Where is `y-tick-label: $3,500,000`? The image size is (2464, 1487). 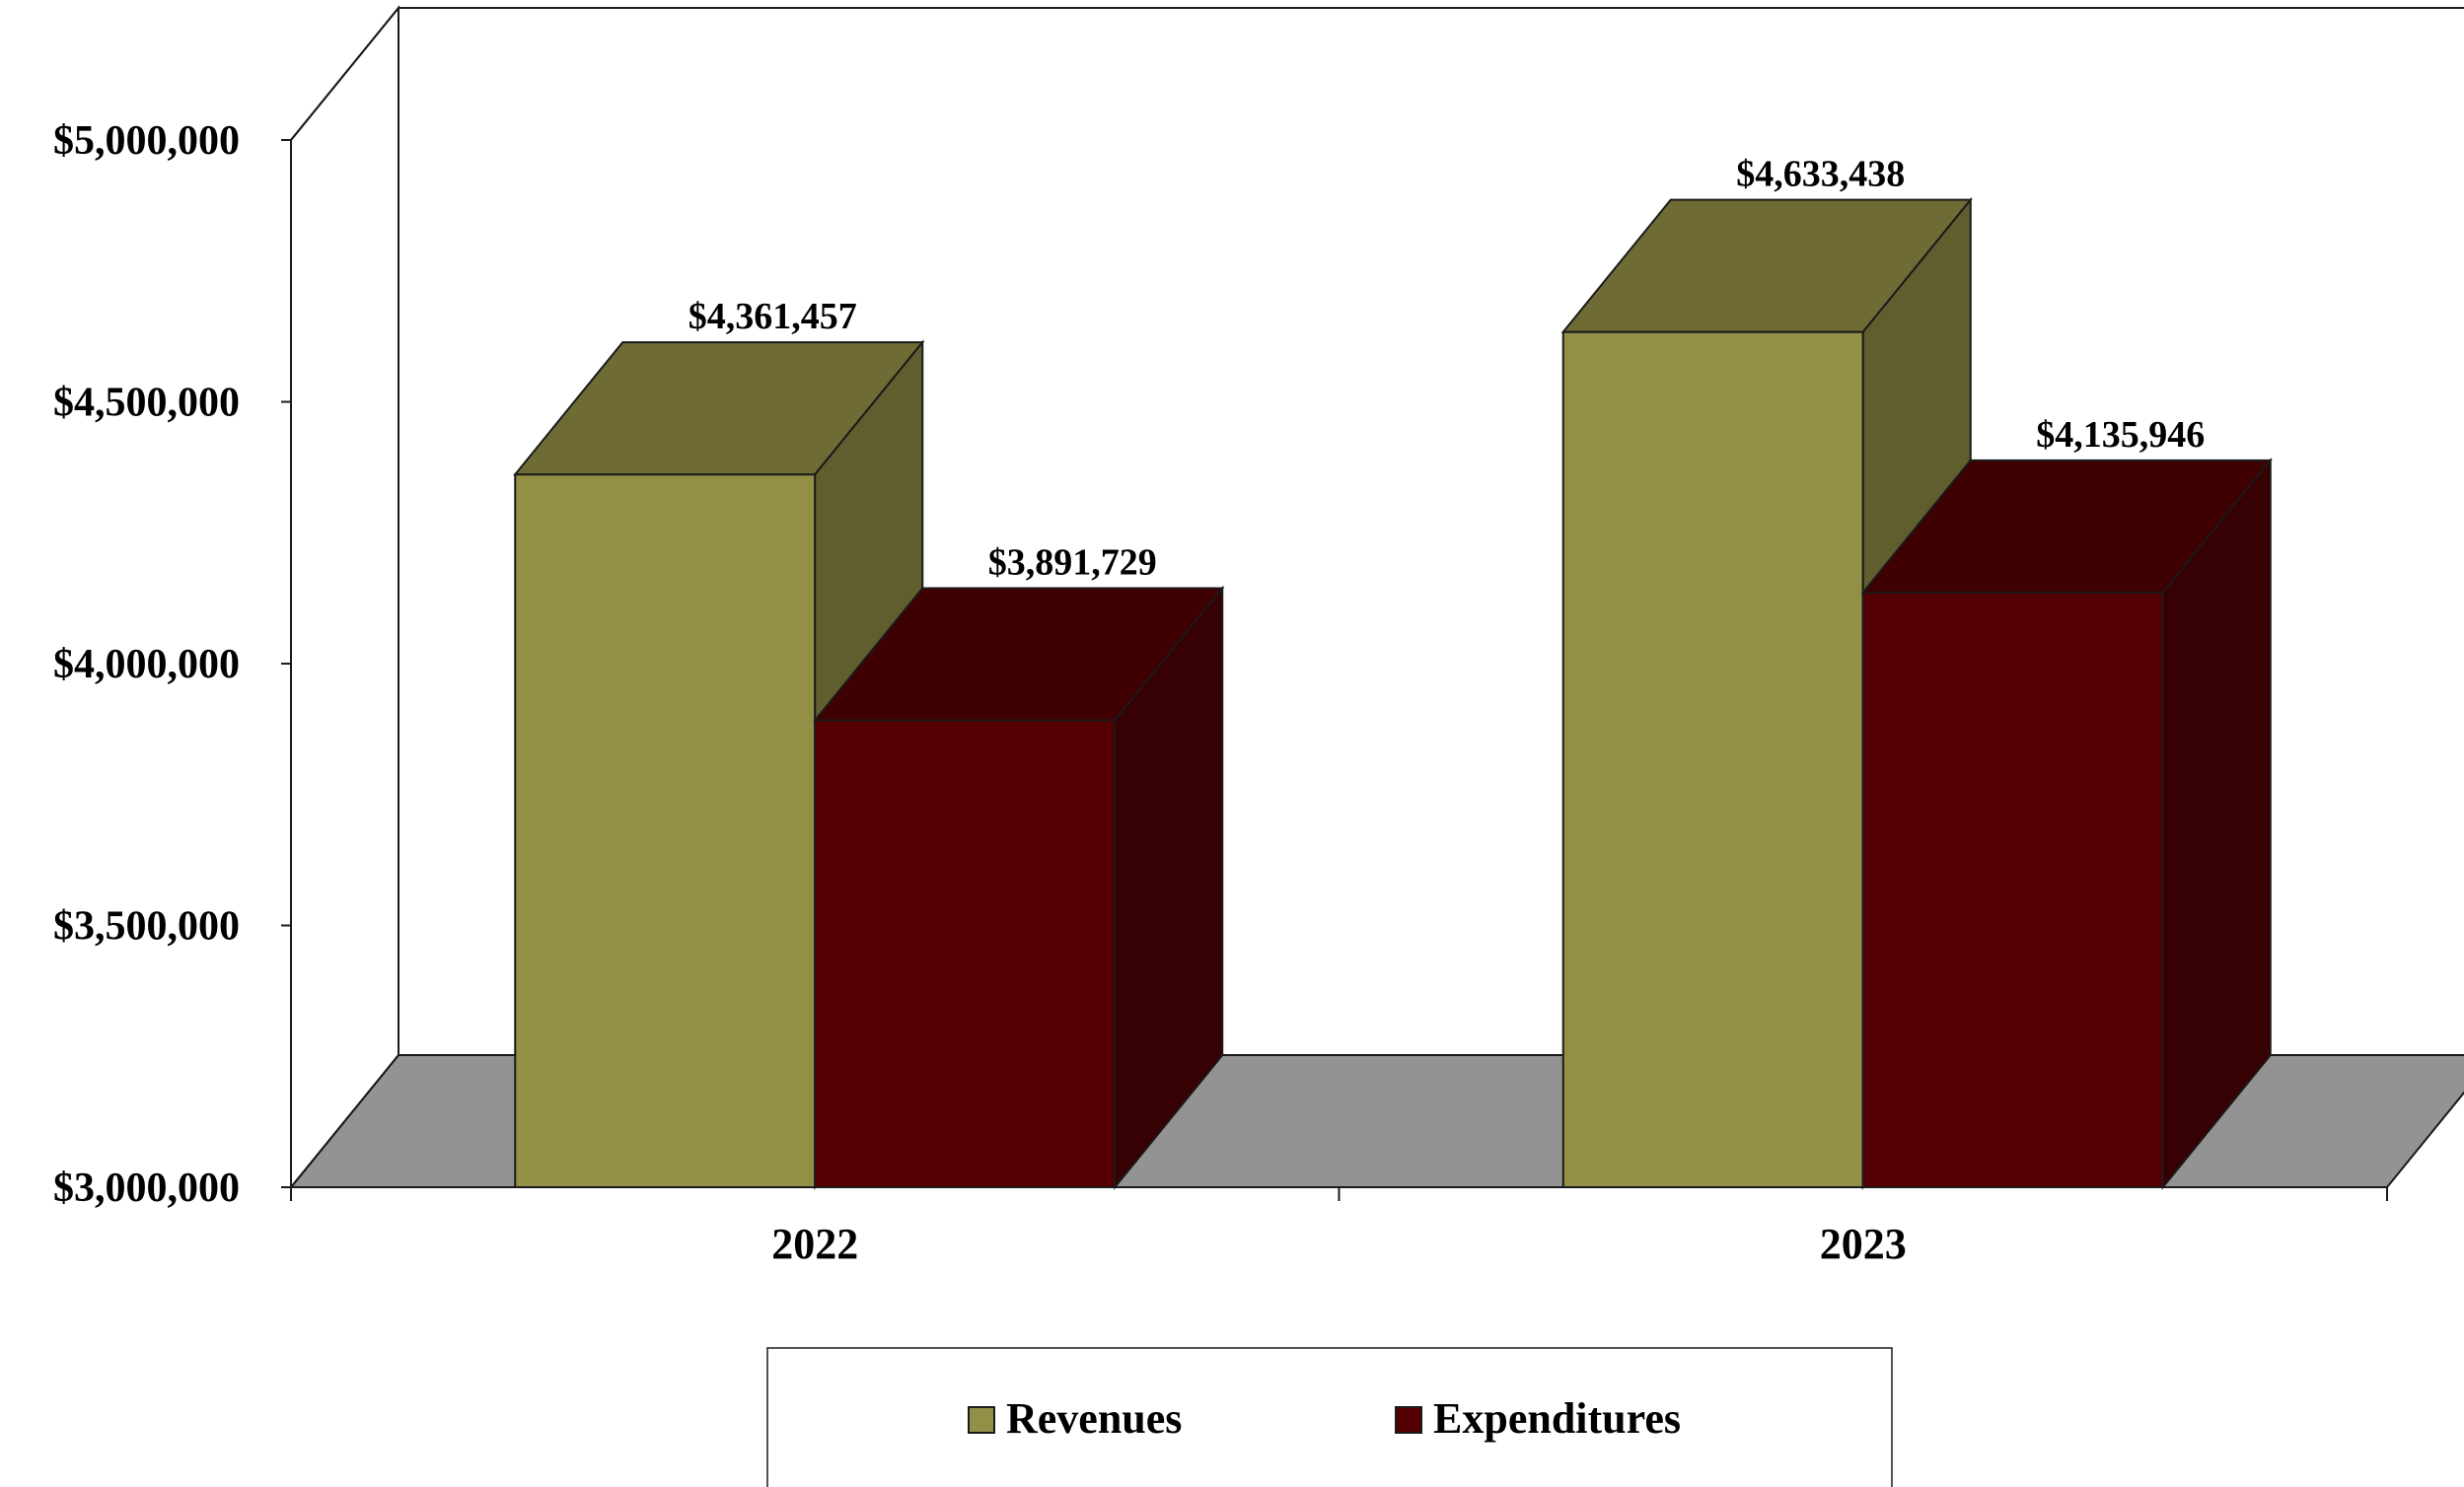 y-tick-label: $3,500,000 is located at coordinates (146, 927).